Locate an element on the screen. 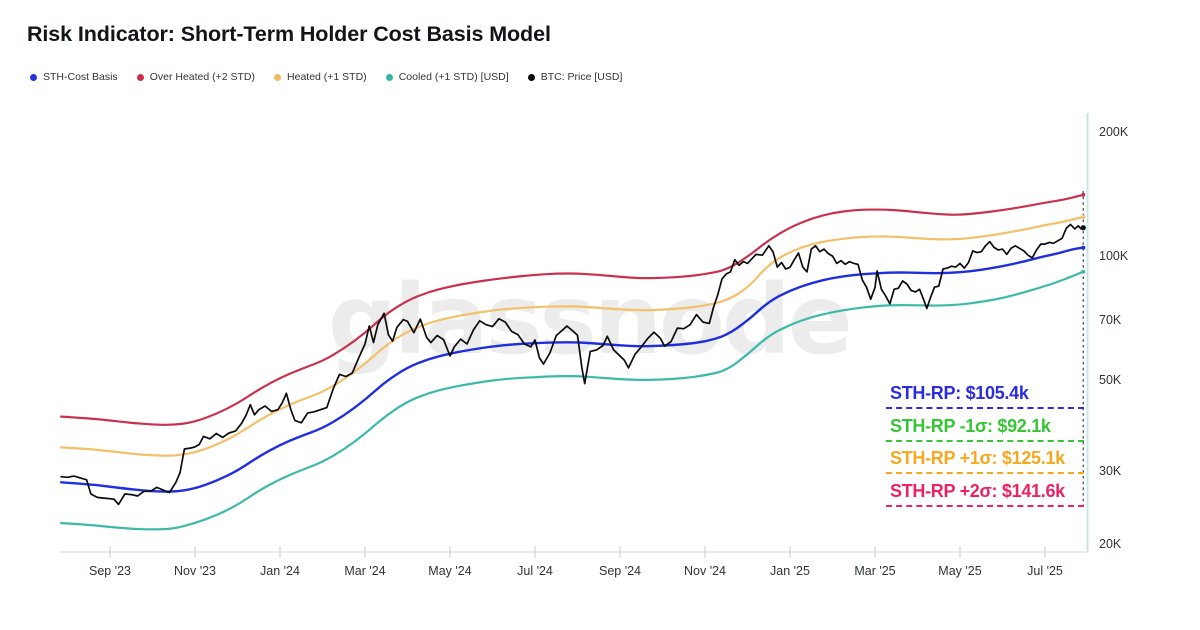  series-end-marker-cooled-1std is located at coordinates (1083, 271).